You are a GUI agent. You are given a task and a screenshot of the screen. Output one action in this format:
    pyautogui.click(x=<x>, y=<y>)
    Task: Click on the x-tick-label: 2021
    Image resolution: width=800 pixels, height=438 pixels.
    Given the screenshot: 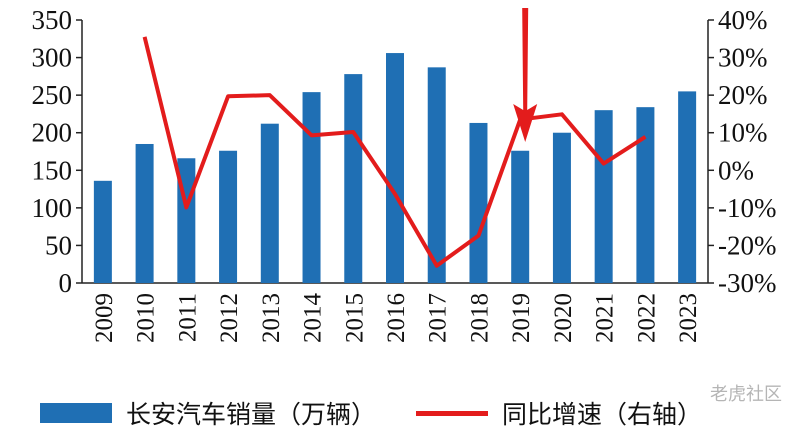 What is the action you would take?
    pyautogui.click(x=605, y=318)
    